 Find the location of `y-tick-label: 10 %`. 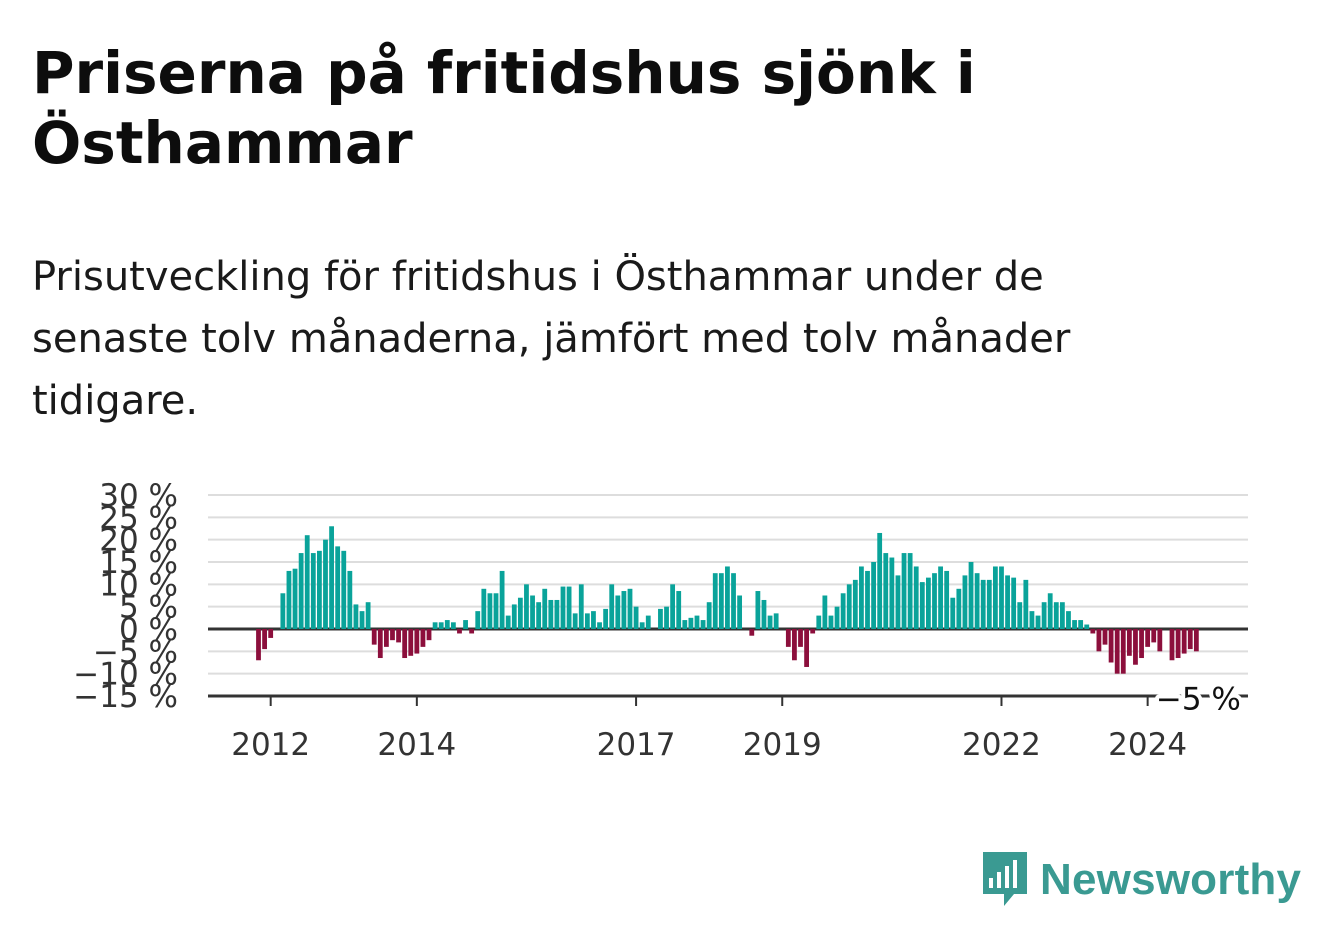

y-tick-label: 10 % is located at coordinates (138, 585).